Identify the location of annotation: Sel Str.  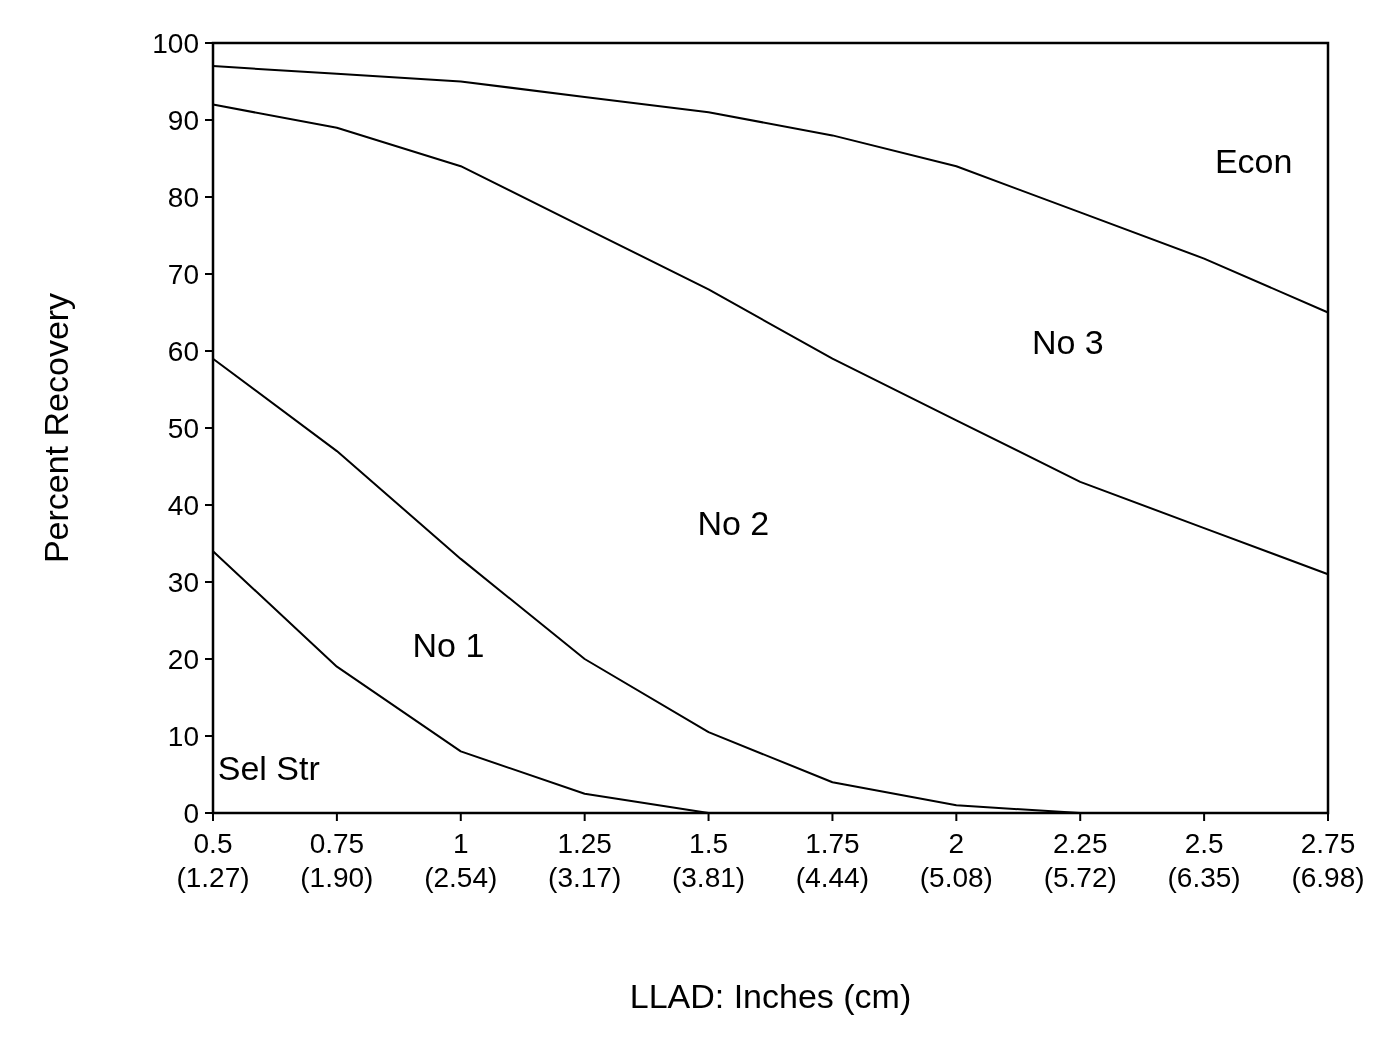
(268, 767).